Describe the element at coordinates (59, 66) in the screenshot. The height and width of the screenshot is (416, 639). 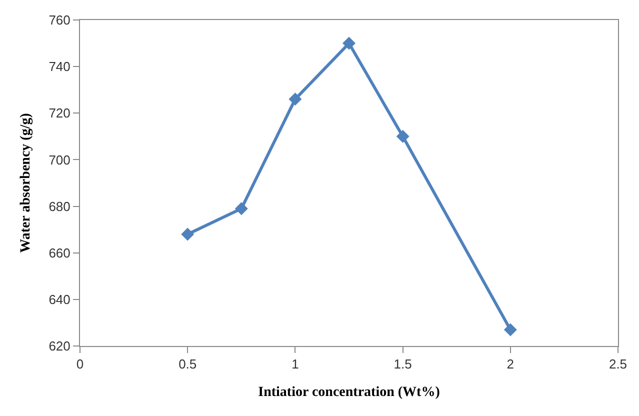
I see `y-tick-label: 740` at that location.